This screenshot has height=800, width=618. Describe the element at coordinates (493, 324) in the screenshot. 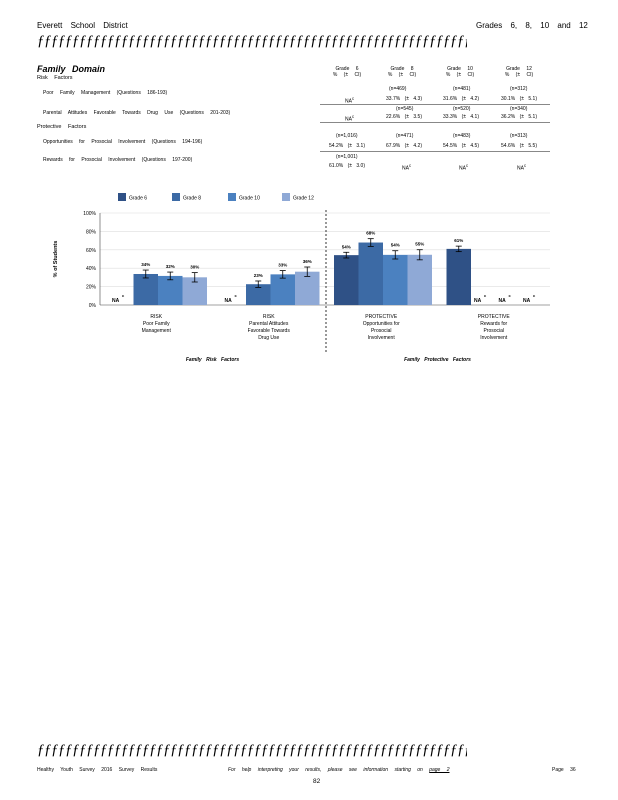

I see `category-label: Rewards for` at that location.